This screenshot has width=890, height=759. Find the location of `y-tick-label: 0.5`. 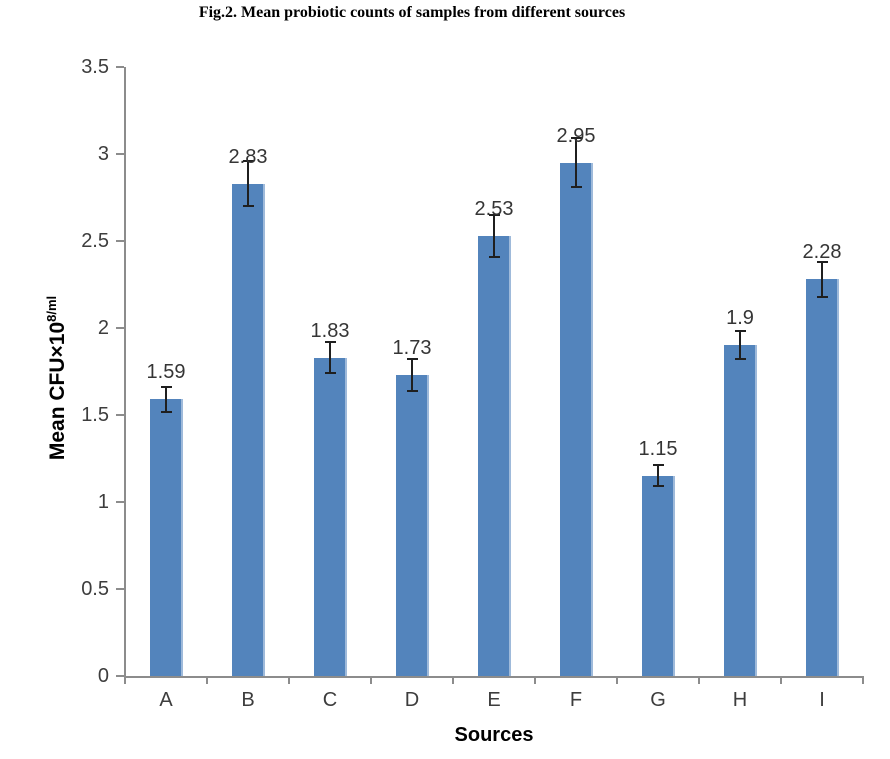

y-tick-label: 0.5 is located at coordinates (95, 589).